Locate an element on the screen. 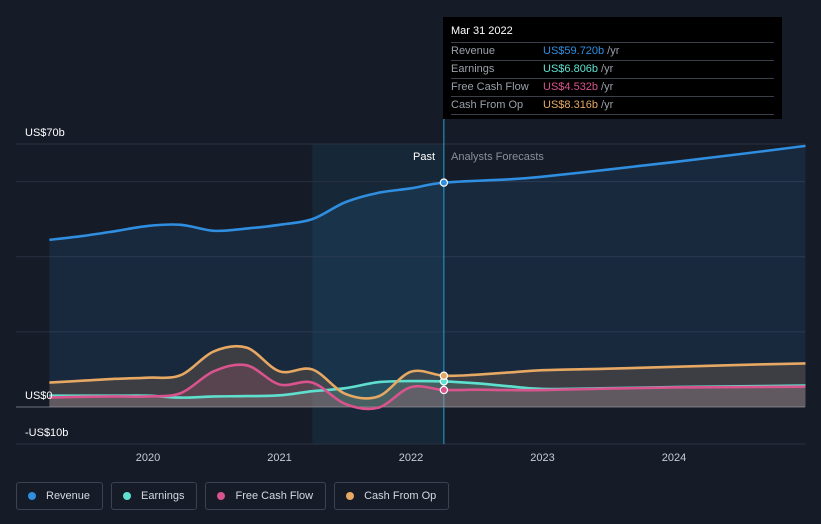  tooltip-date: Mar 31 2022 is located at coordinates (482, 31).